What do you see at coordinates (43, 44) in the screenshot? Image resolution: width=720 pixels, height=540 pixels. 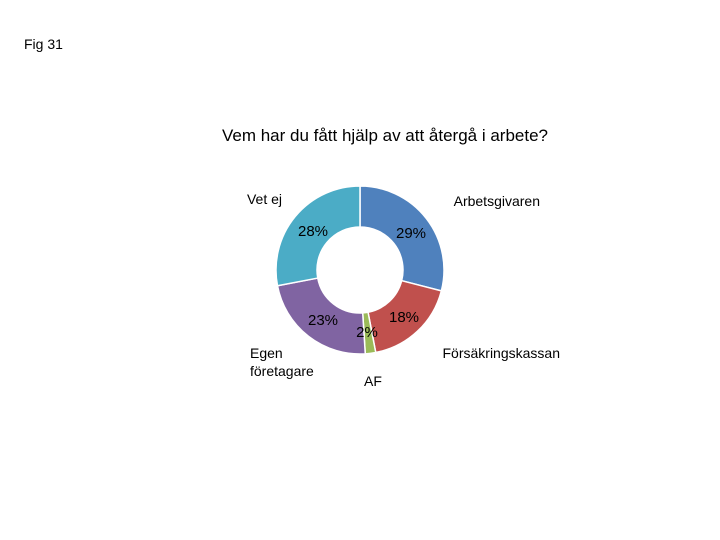 I see `figure-label: Fig 31` at bounding box center [43, 44].